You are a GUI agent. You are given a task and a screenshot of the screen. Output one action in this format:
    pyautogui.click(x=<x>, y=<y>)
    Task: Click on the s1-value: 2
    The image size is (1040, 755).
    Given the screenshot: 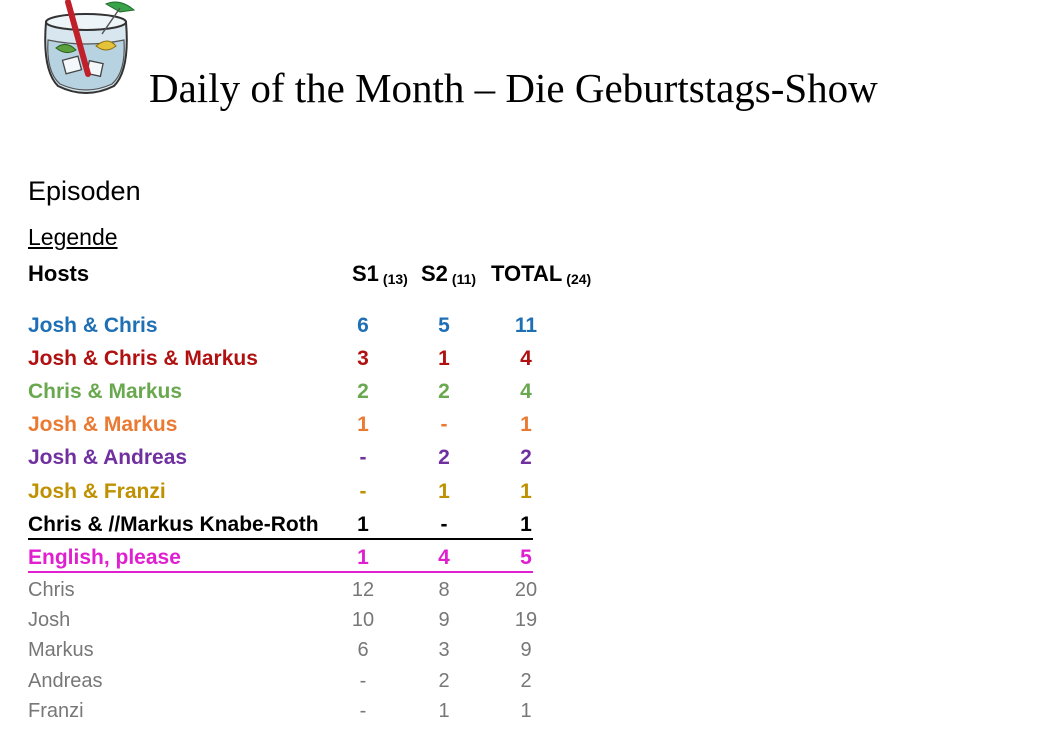 What is the action you would take?
    pyautogui.click(x=363, y=391)
    